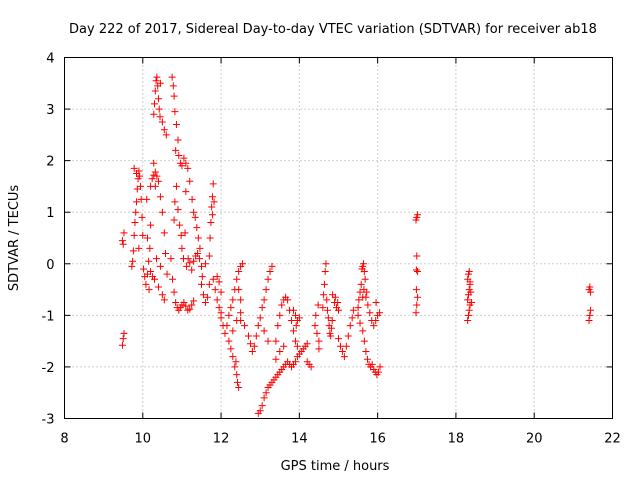  I want to click on y-tick-label: -1, so click(48, 316).